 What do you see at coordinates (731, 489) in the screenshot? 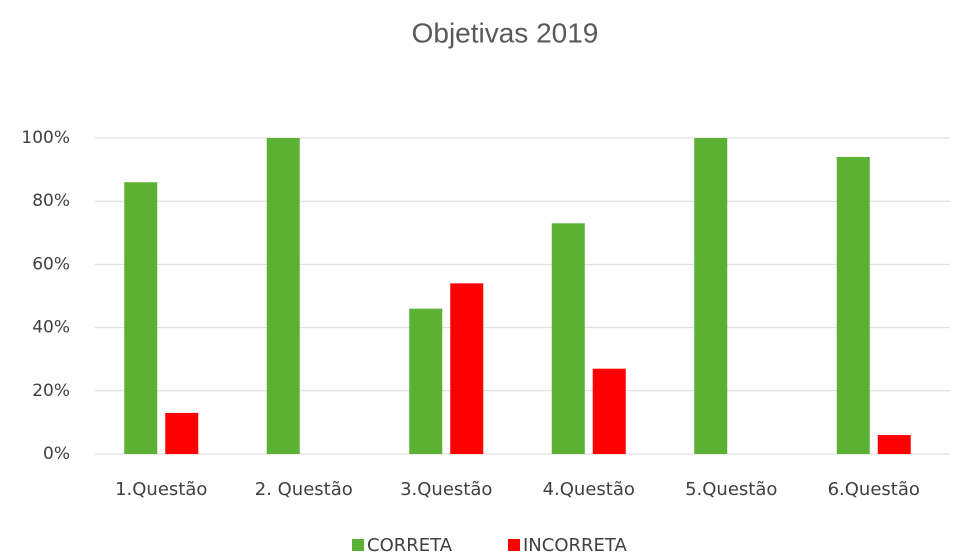
I see `x-tick-label: 5.Questão` at bounding box center [731, 489].